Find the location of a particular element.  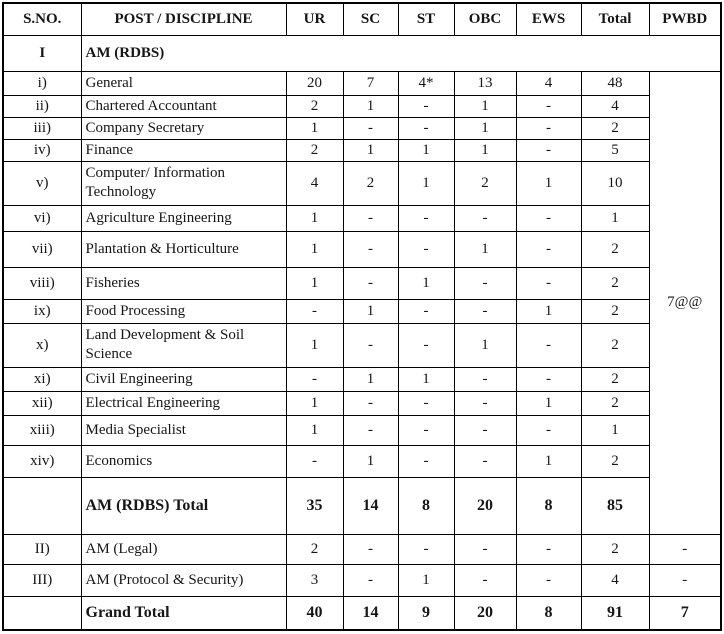

cell-obc: 13 is located at coordinates (485, 83).